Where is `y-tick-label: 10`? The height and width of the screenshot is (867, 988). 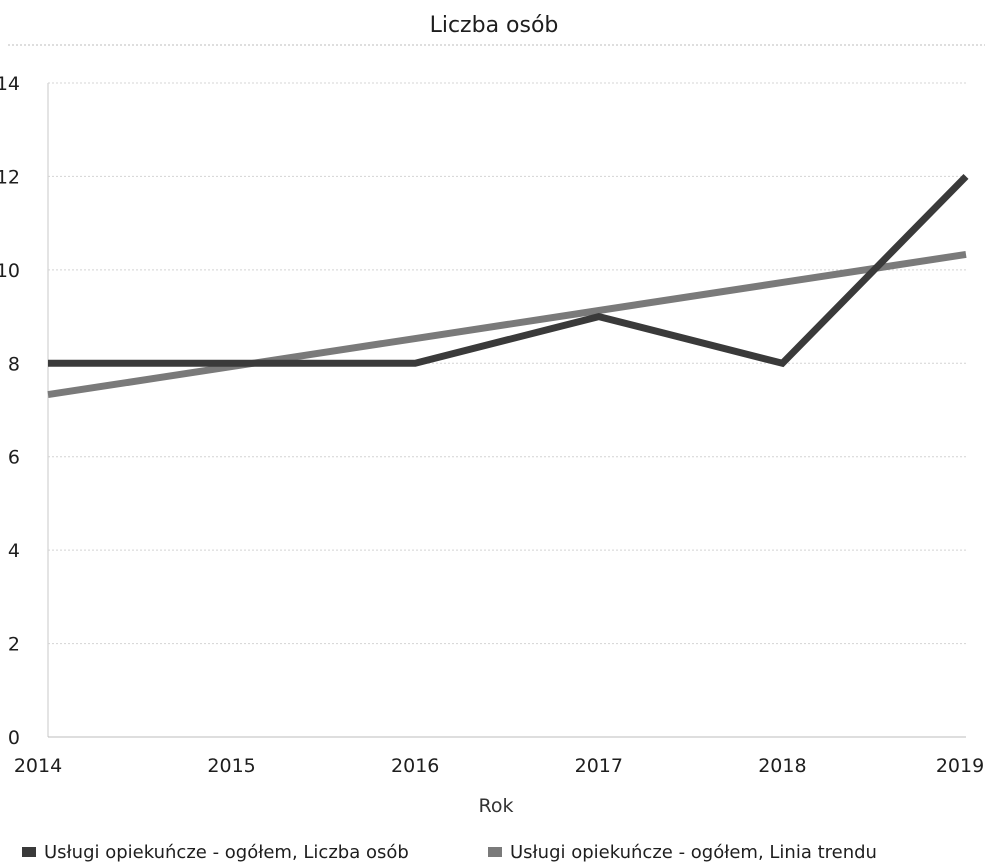 y-tick-label: 10 is located at coordinates (10, 271).